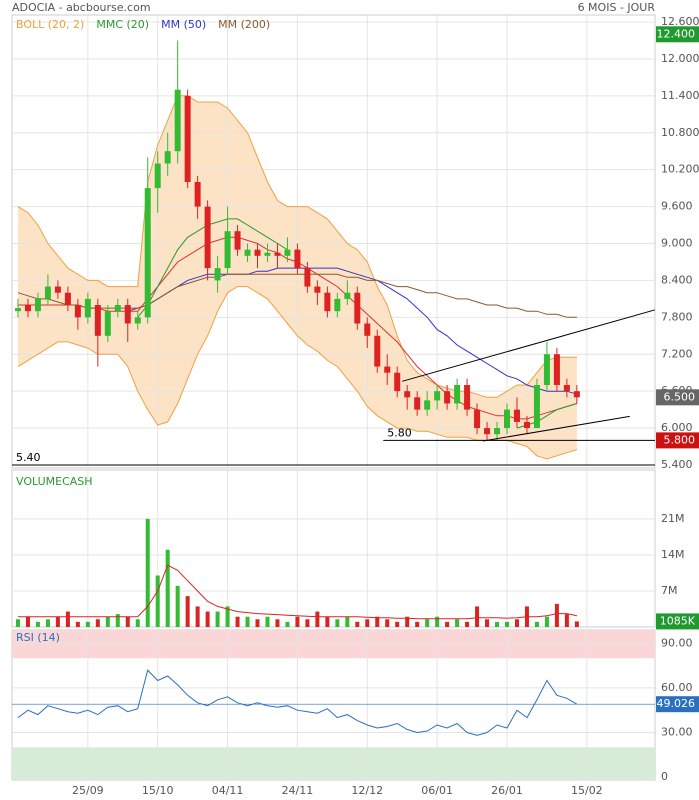  Describe the element at coordinates (677, 427) in the screenshot. I see `y-tick-label: 6.000` at that location.